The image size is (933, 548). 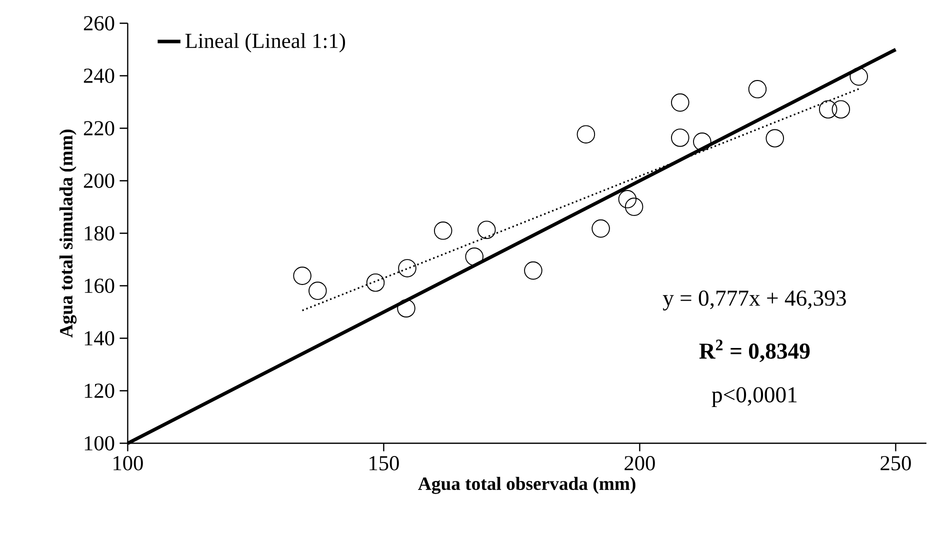 I want to click on legend-label: Lineal (Lineal 1:1), so click(x=265, y=42).